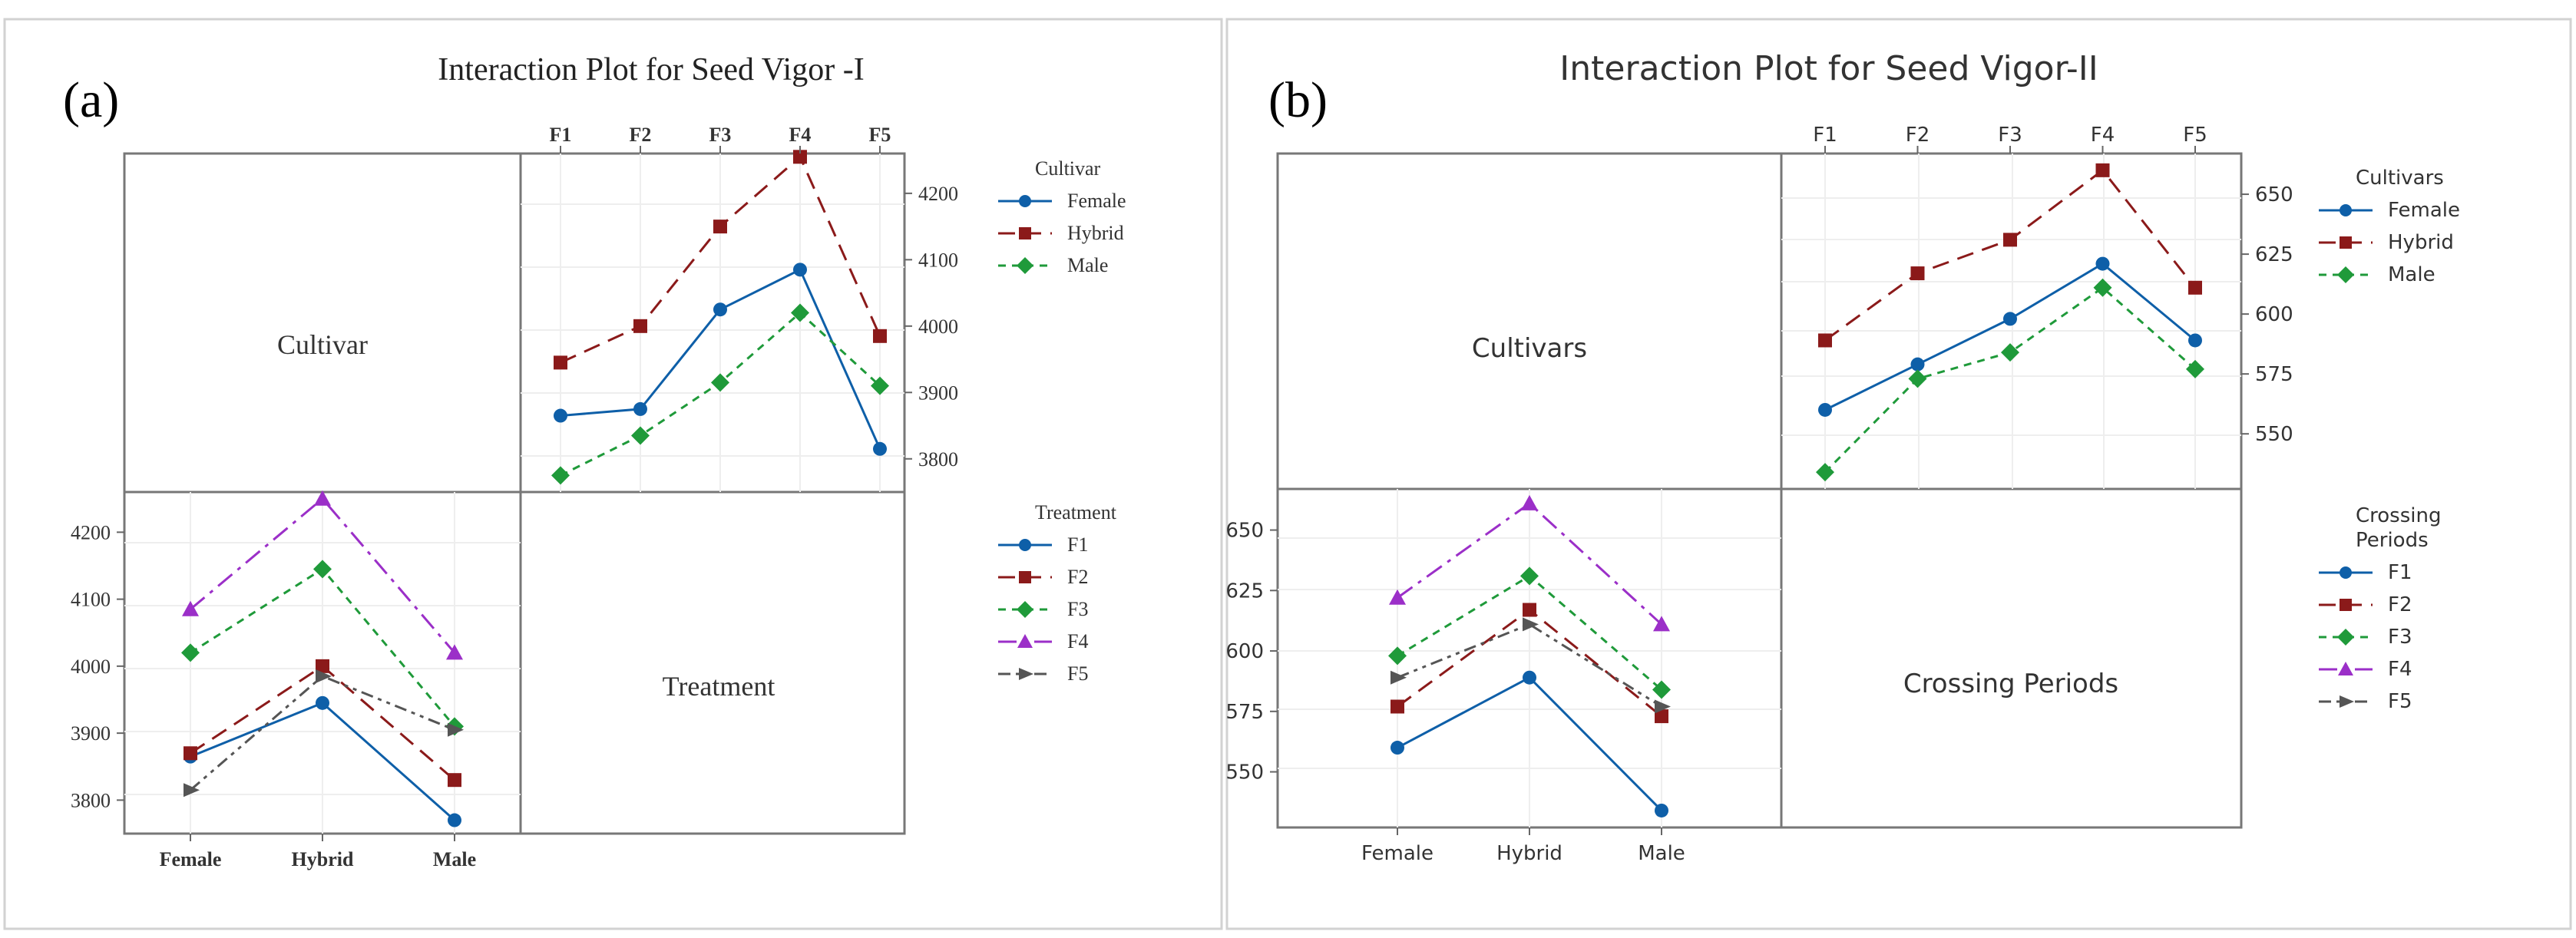 The width and height of the screenshot is (2576, 938). Describe the element at coordinates (1062, 216) in the screenshot. I see `panel-a-legend-top: Cultivar Female Hybrid Male` at that location.